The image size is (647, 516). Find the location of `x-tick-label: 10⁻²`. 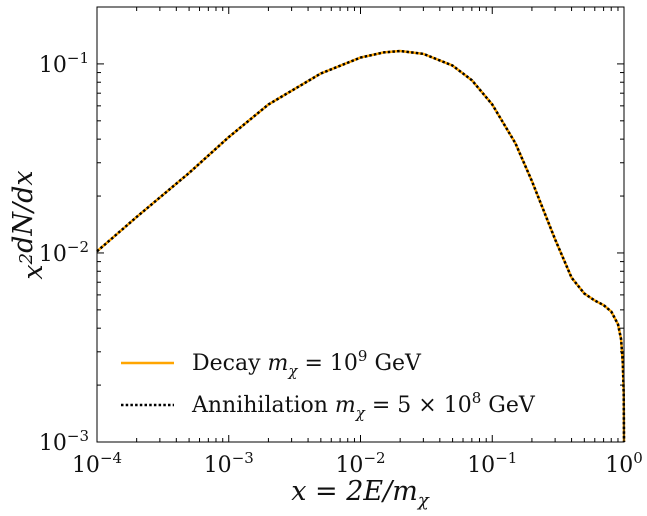

x-tick-label: 10⁻² is located at coordinates (360, 463).